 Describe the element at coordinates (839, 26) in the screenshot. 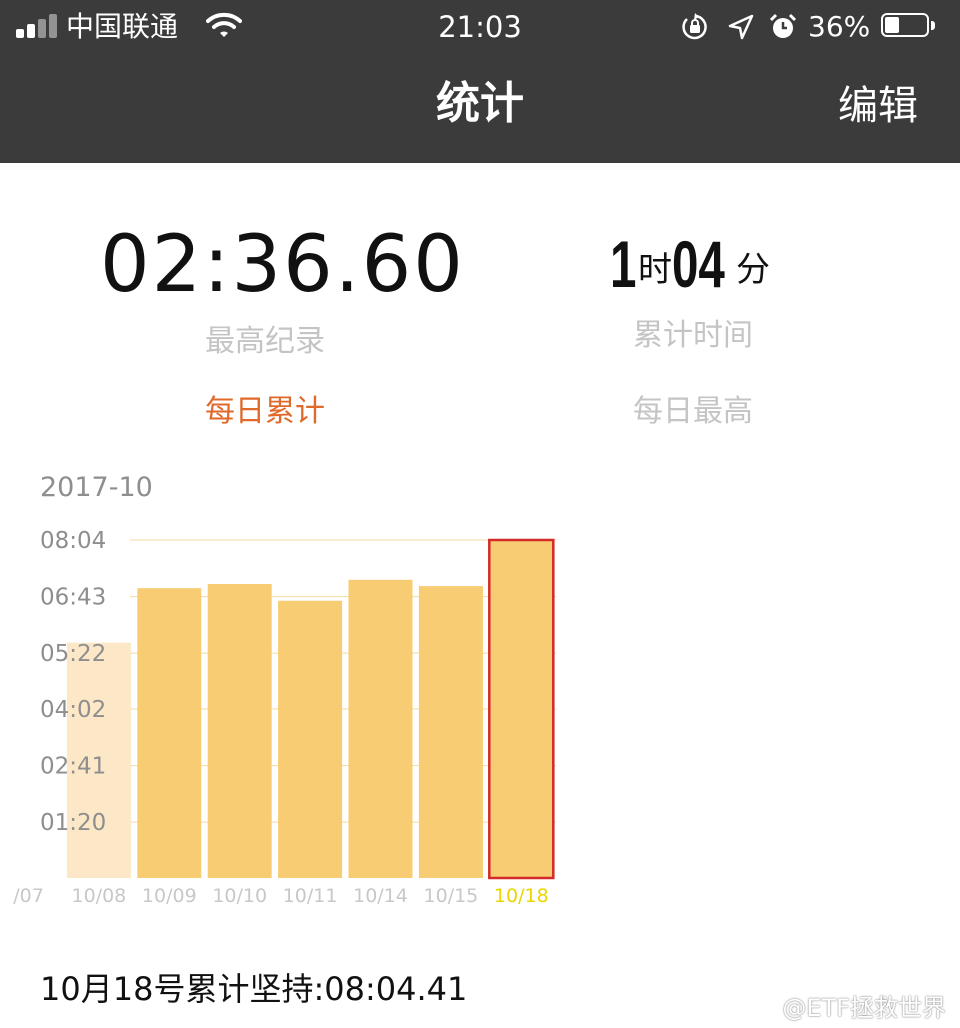

I see `battery-percent: 36%` at that location.